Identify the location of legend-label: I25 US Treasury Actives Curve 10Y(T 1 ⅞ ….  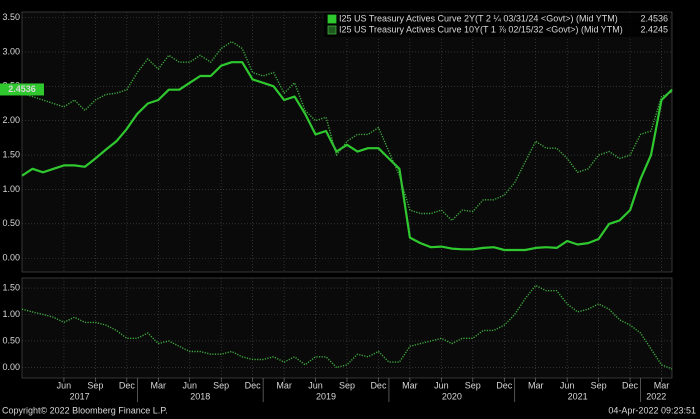
(481, 29).